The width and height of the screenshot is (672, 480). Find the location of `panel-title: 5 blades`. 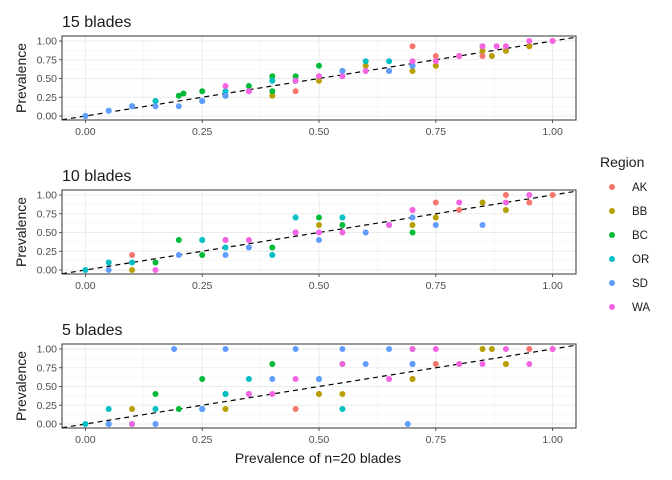

panel-title: 5 blades is located at coordinates (92, 330).